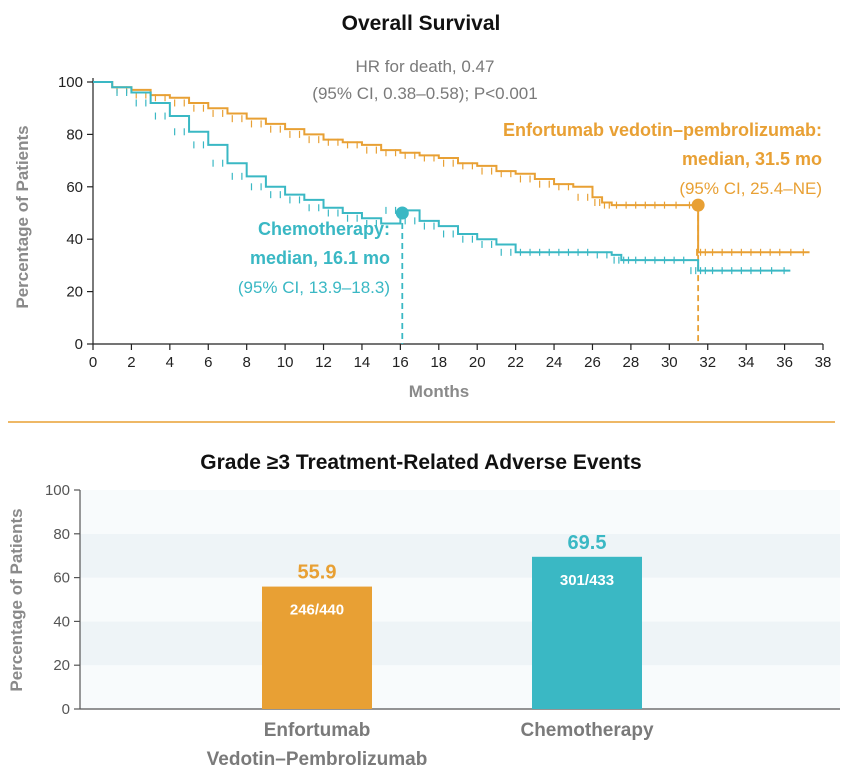  Describe the element at coordinates (314, 287) in the screenshot. I see `chemo-label-line-3: (95% CI, 13.9–18.3)` at that location.